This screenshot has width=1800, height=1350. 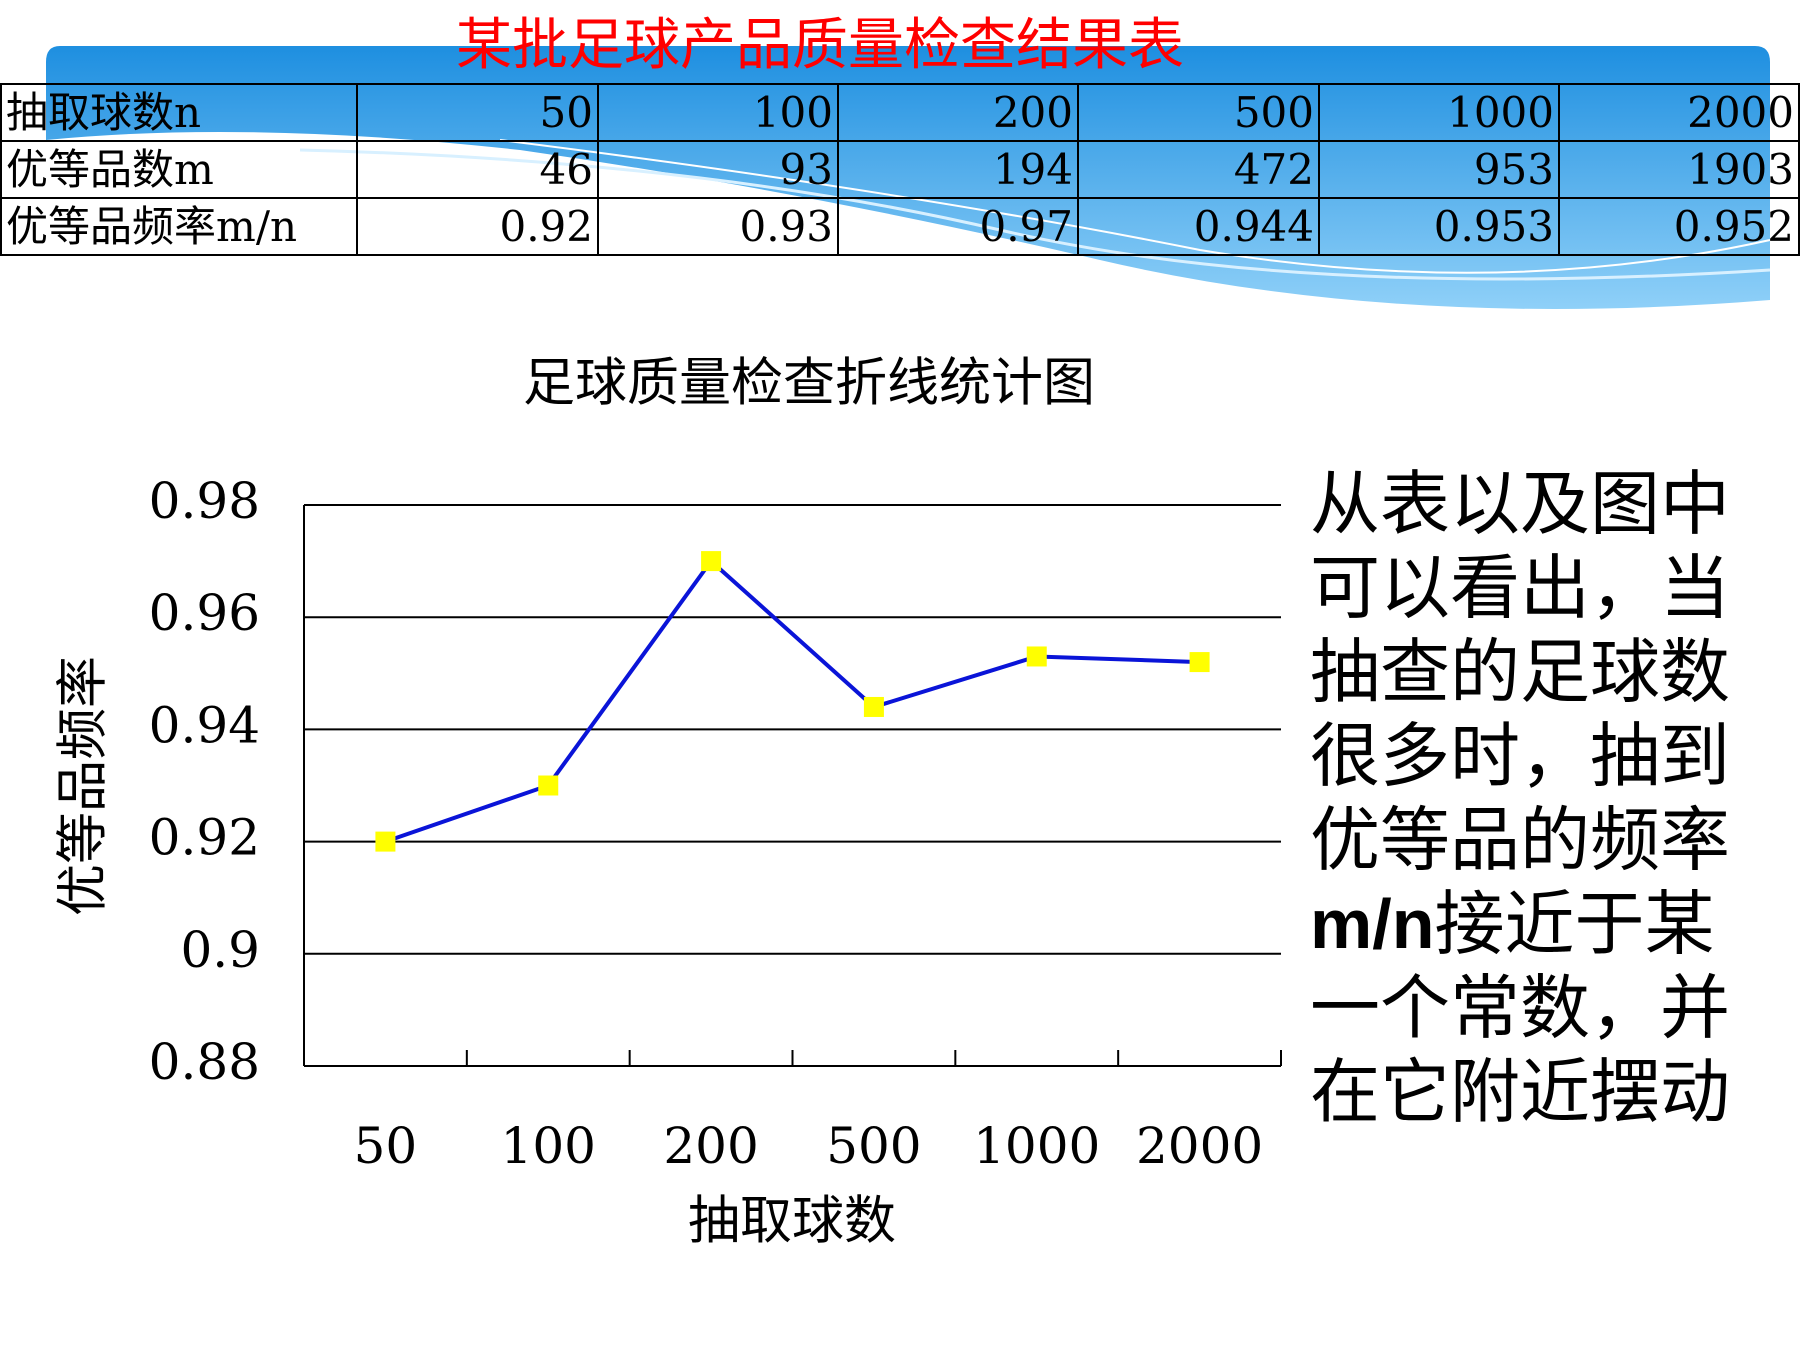 I want to click on table-cell: 1000, so click(x=1439, y=112).